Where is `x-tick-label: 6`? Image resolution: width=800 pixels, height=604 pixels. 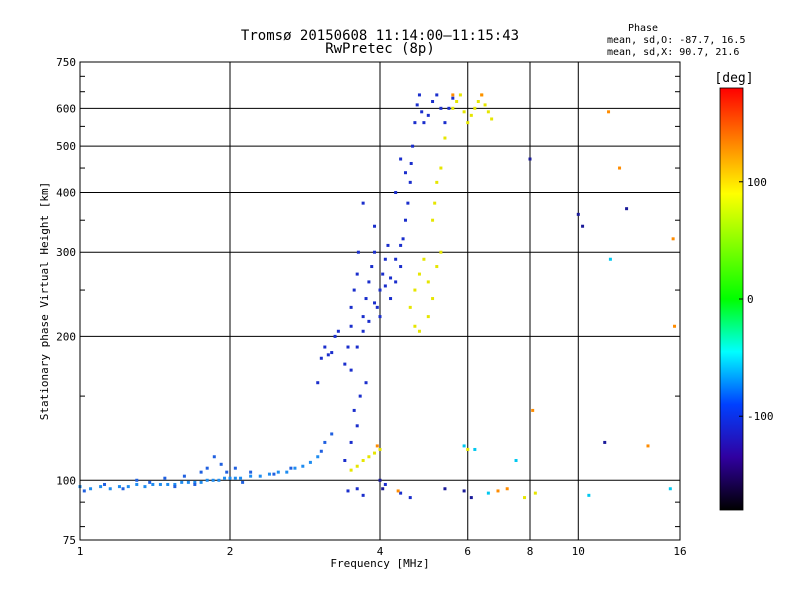
x-tick-label: 6 is located at coordinates (467, 551).